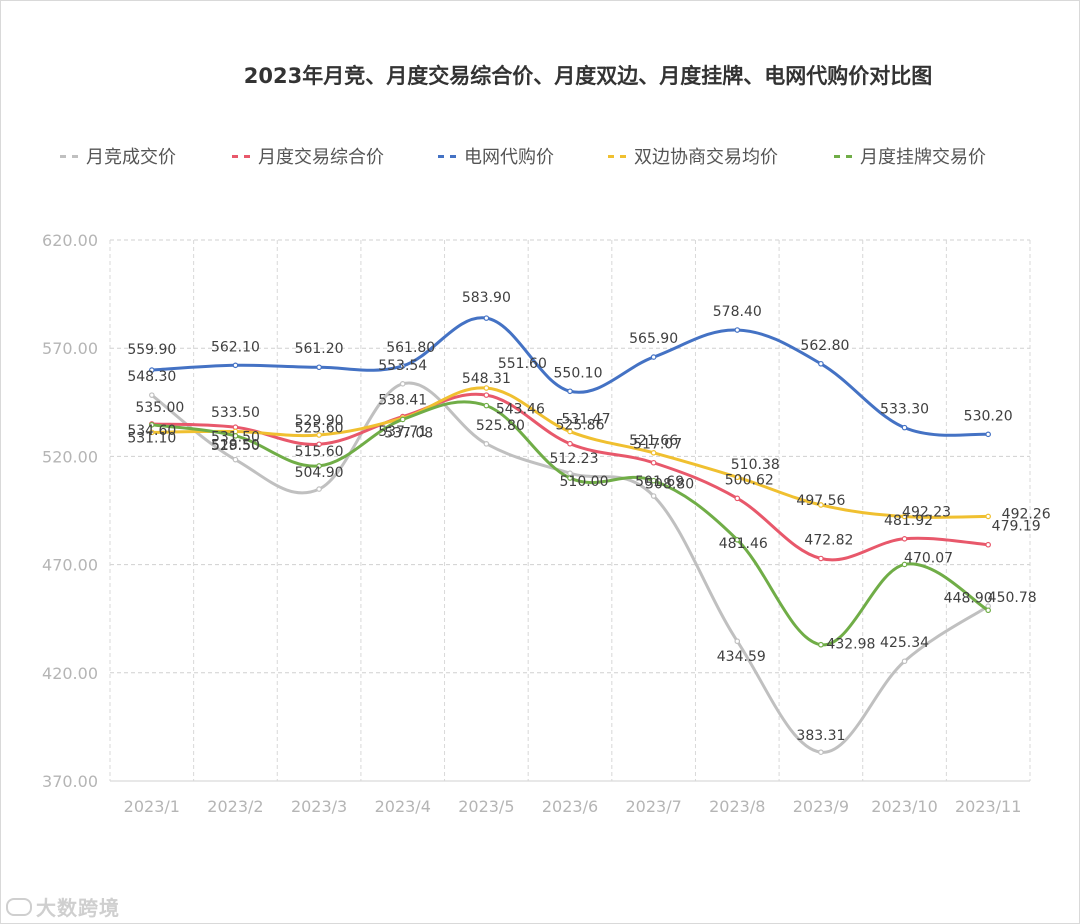 The image size is (1080, 924). Describe the element at coordinates (828, 540) in the screenshot. I see `data-label: 472.82` at that location.